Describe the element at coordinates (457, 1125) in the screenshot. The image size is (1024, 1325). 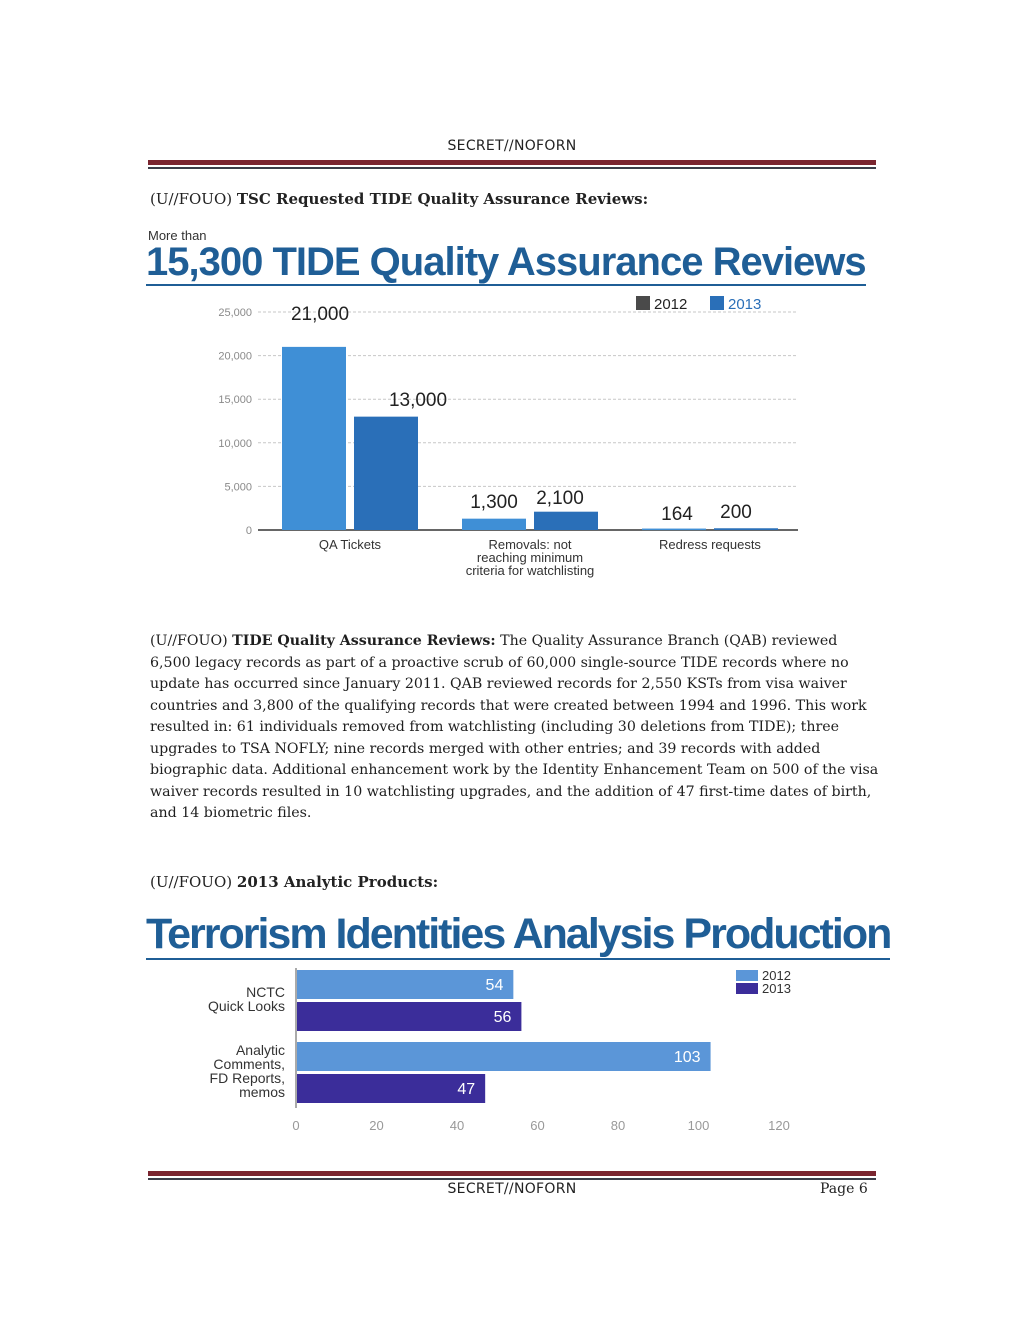
I see `x-tick-label: 40` at that location.